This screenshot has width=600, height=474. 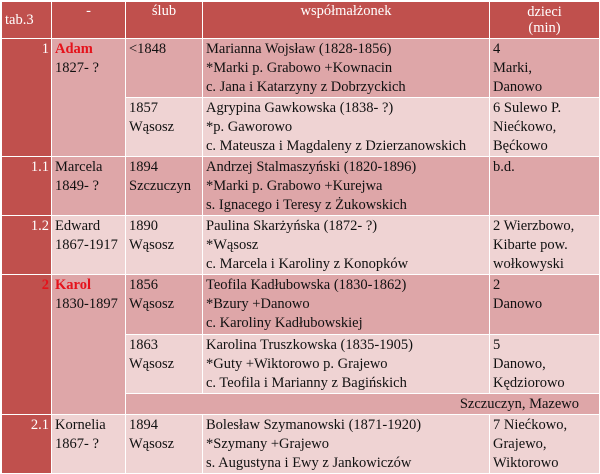 What do you see at coordinates (346, 20) in the screenshot?
I see `header-spouse: współmałżonek` at bounding box center [346, 20].